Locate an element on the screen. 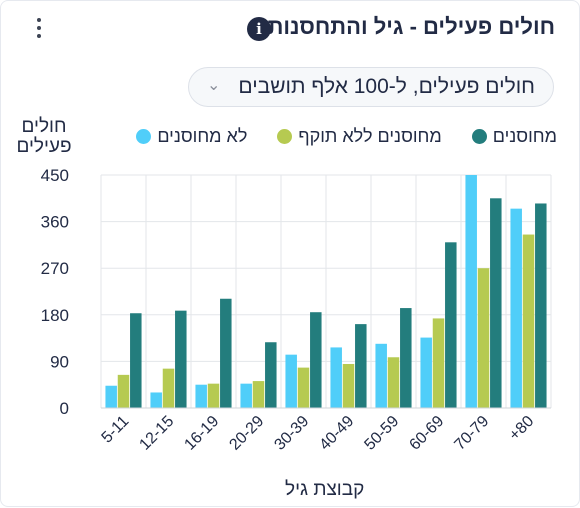 The image size is (580, 508). y-tick-label: 90 is located at coordinates (59, 361).